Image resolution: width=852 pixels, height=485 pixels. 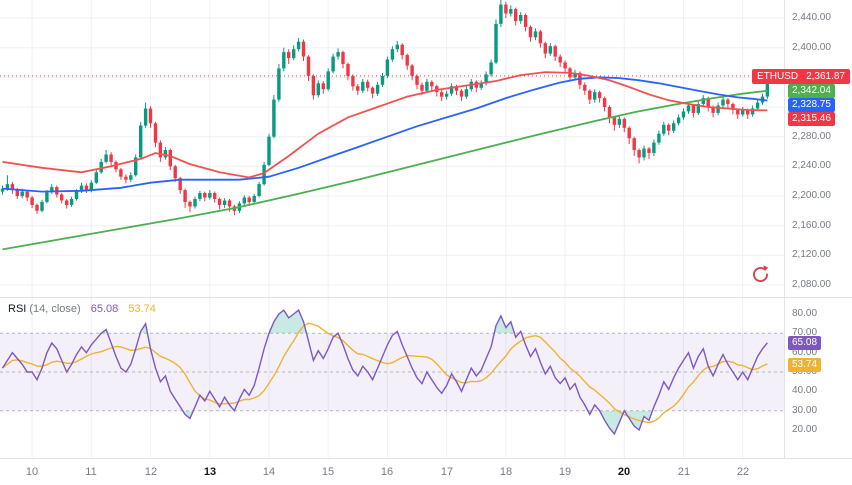 I want to click on time-axis-label: 19, so click(x=565, y=472).